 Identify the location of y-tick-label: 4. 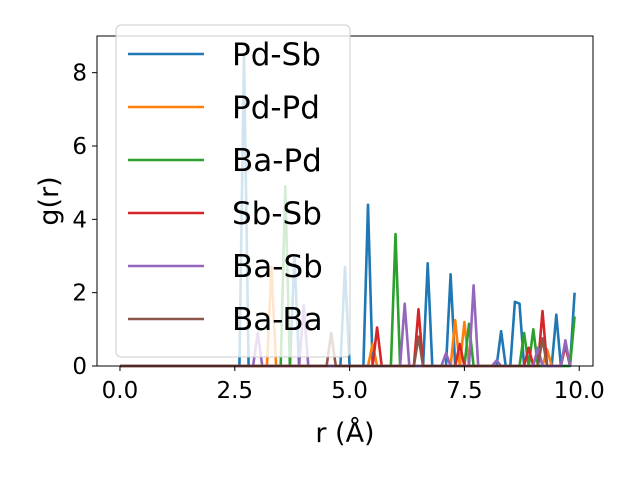
(79, 220).